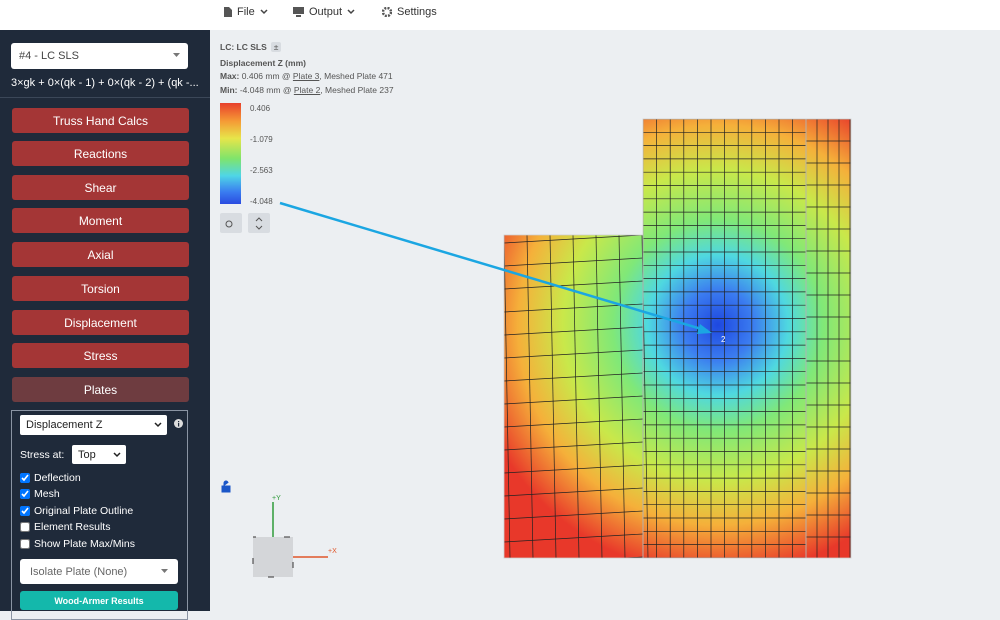 This screenshot has width=1000, height=620. What do you see at coordinates (100, 355) in the screenshot?
I see `sidebar-button: Stress` at bounding box center [100, 355].